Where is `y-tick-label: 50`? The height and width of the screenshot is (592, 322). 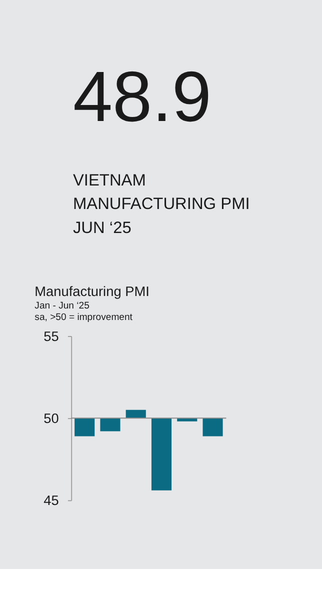
y-tick-label: 50 is located at coordinates (52, 418).